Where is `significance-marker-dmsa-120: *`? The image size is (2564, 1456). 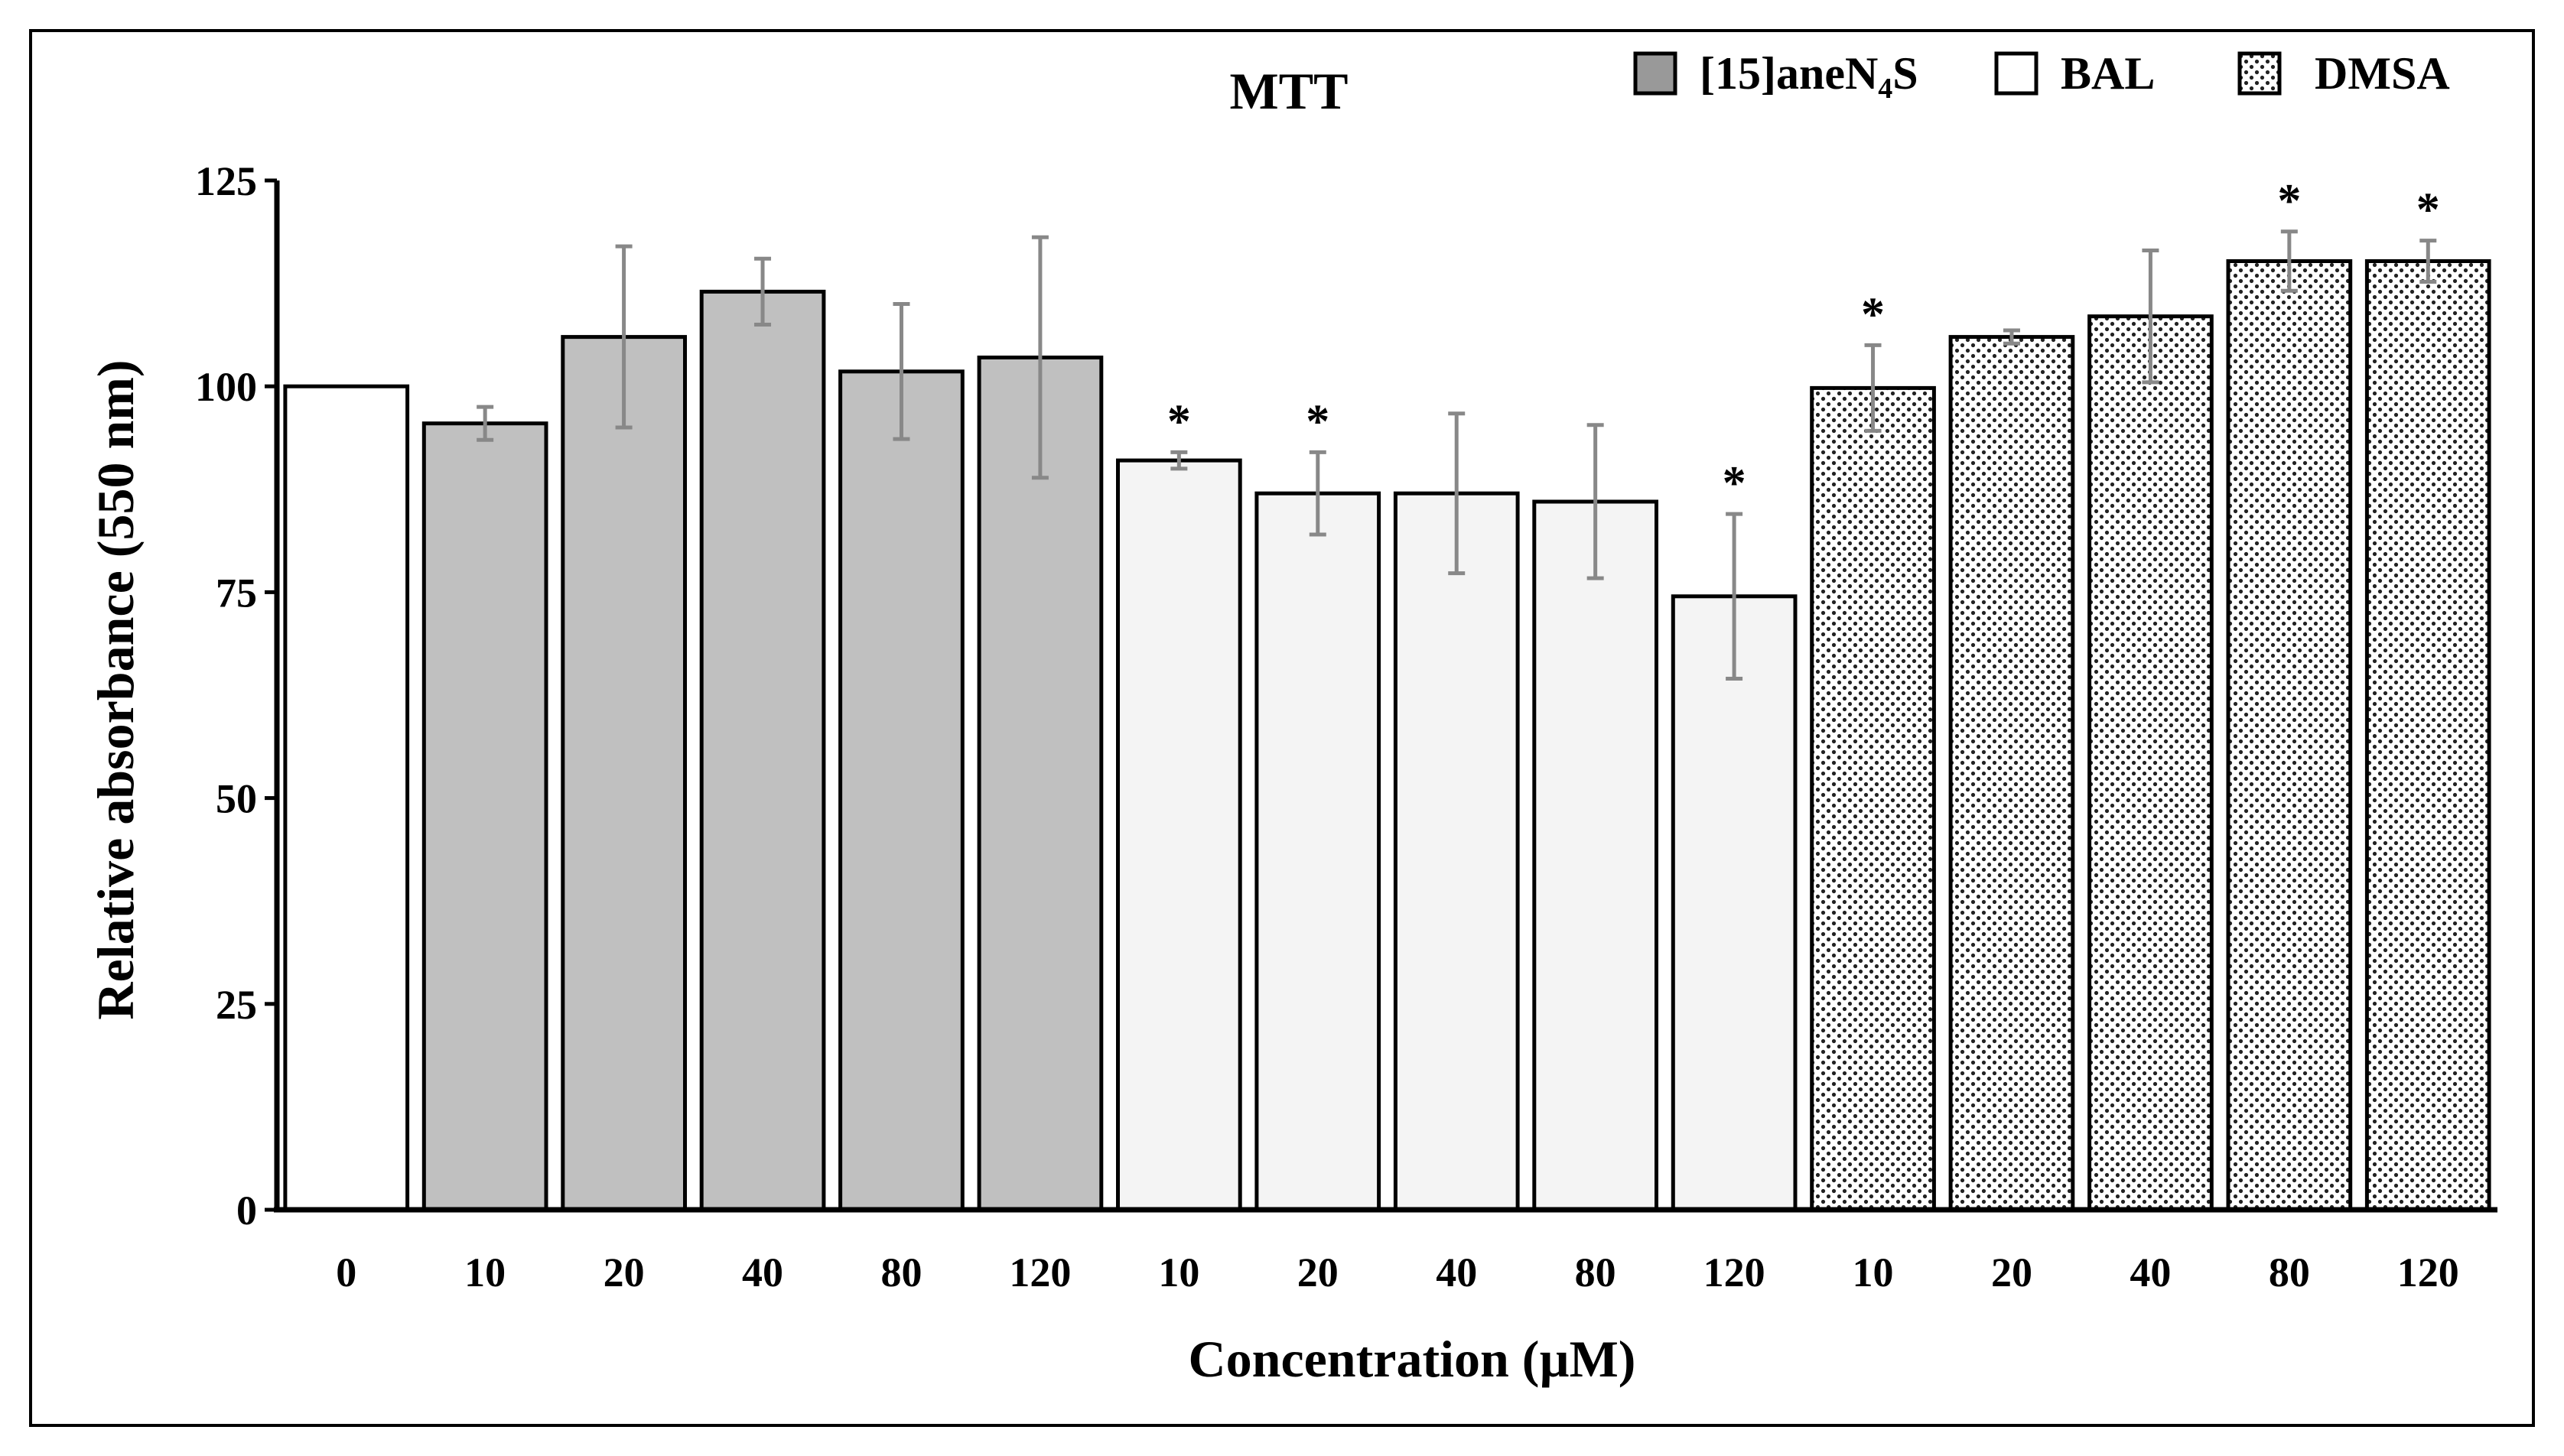 significance-marker-dmsa-120: * is located at coordinates (2428, 210).